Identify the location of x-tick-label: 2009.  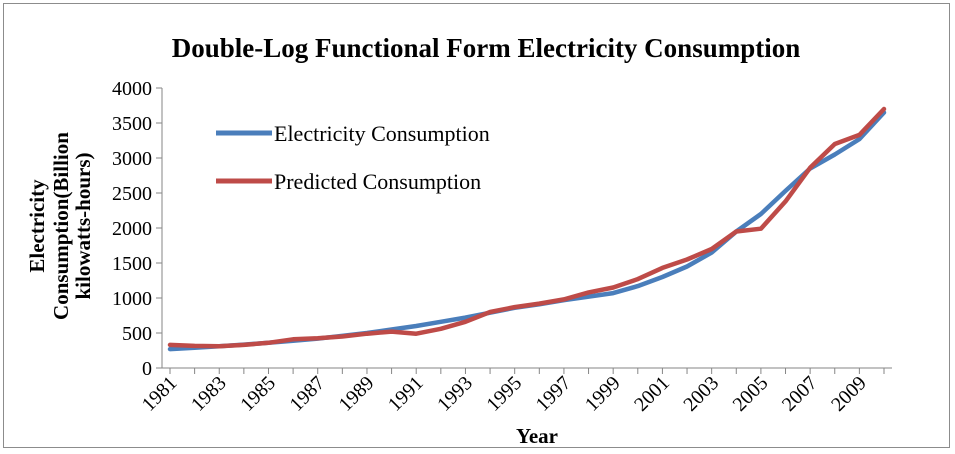
(849, 394).